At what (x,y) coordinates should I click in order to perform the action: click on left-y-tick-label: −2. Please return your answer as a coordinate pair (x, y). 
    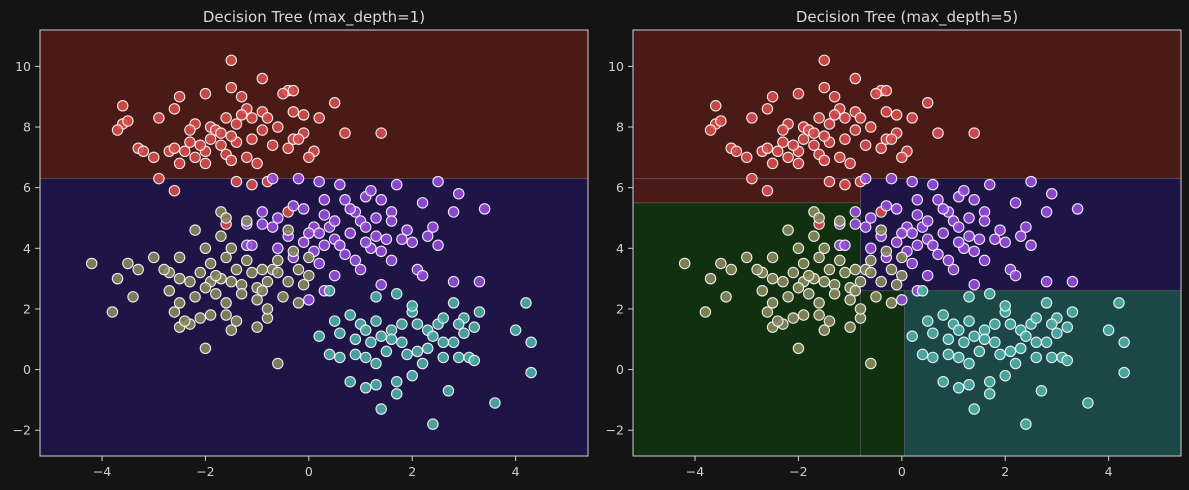
    Looking at the image, I should click on (22, 430).